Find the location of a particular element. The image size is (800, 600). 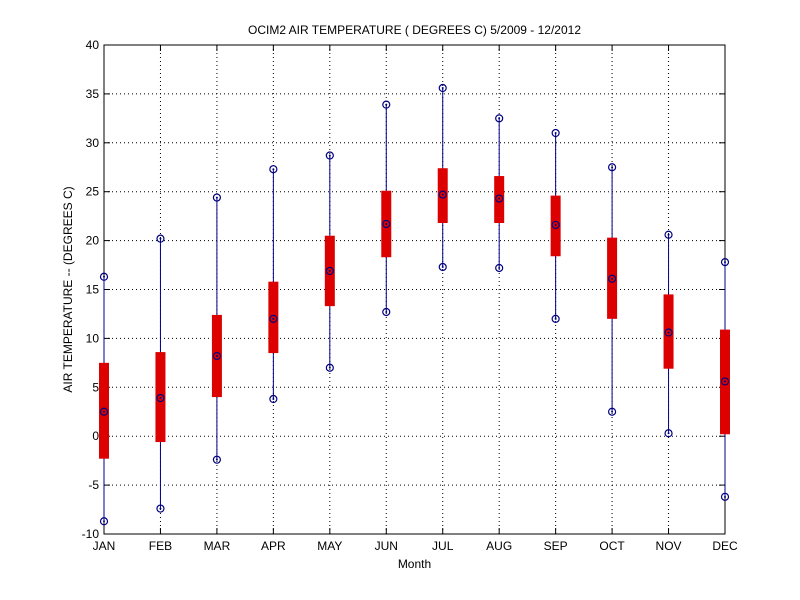

month-box-nov is located at coordinates (668, 334).